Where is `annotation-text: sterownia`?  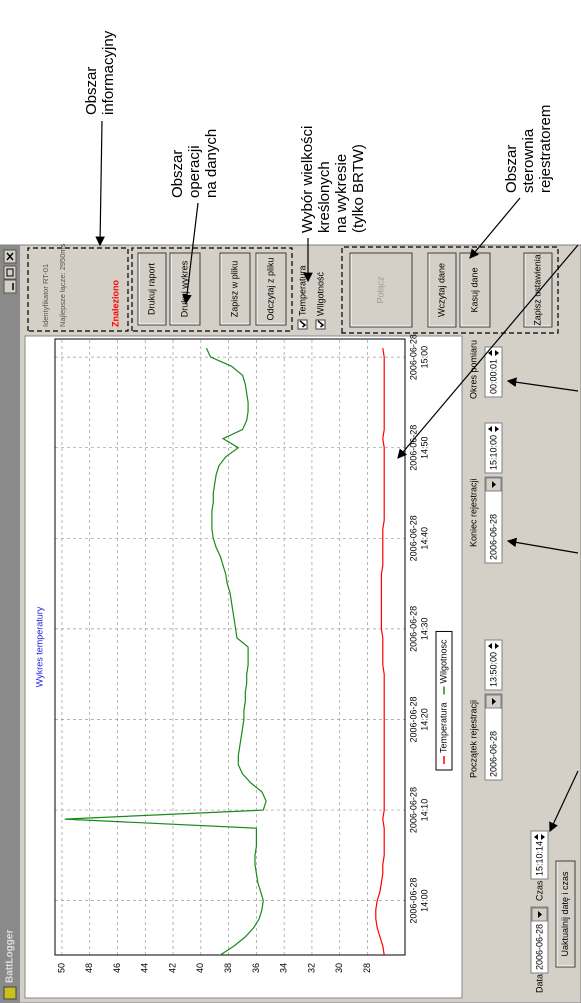 annotation-text: sterownia is located at coordinates (528, 160).